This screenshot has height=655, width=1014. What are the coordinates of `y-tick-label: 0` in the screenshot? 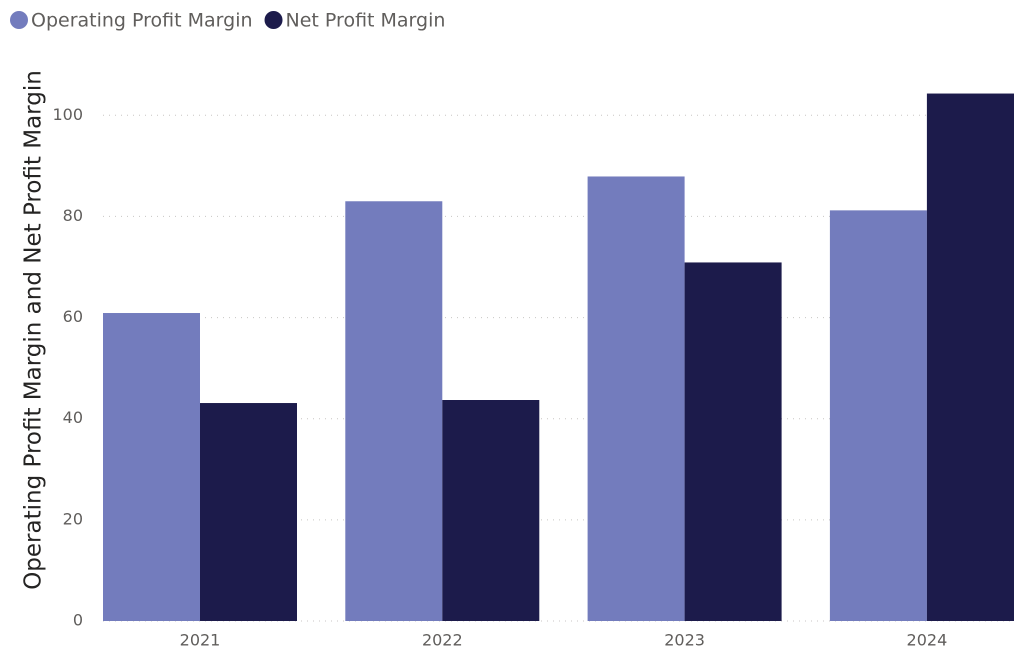 It's located at (78, 620).